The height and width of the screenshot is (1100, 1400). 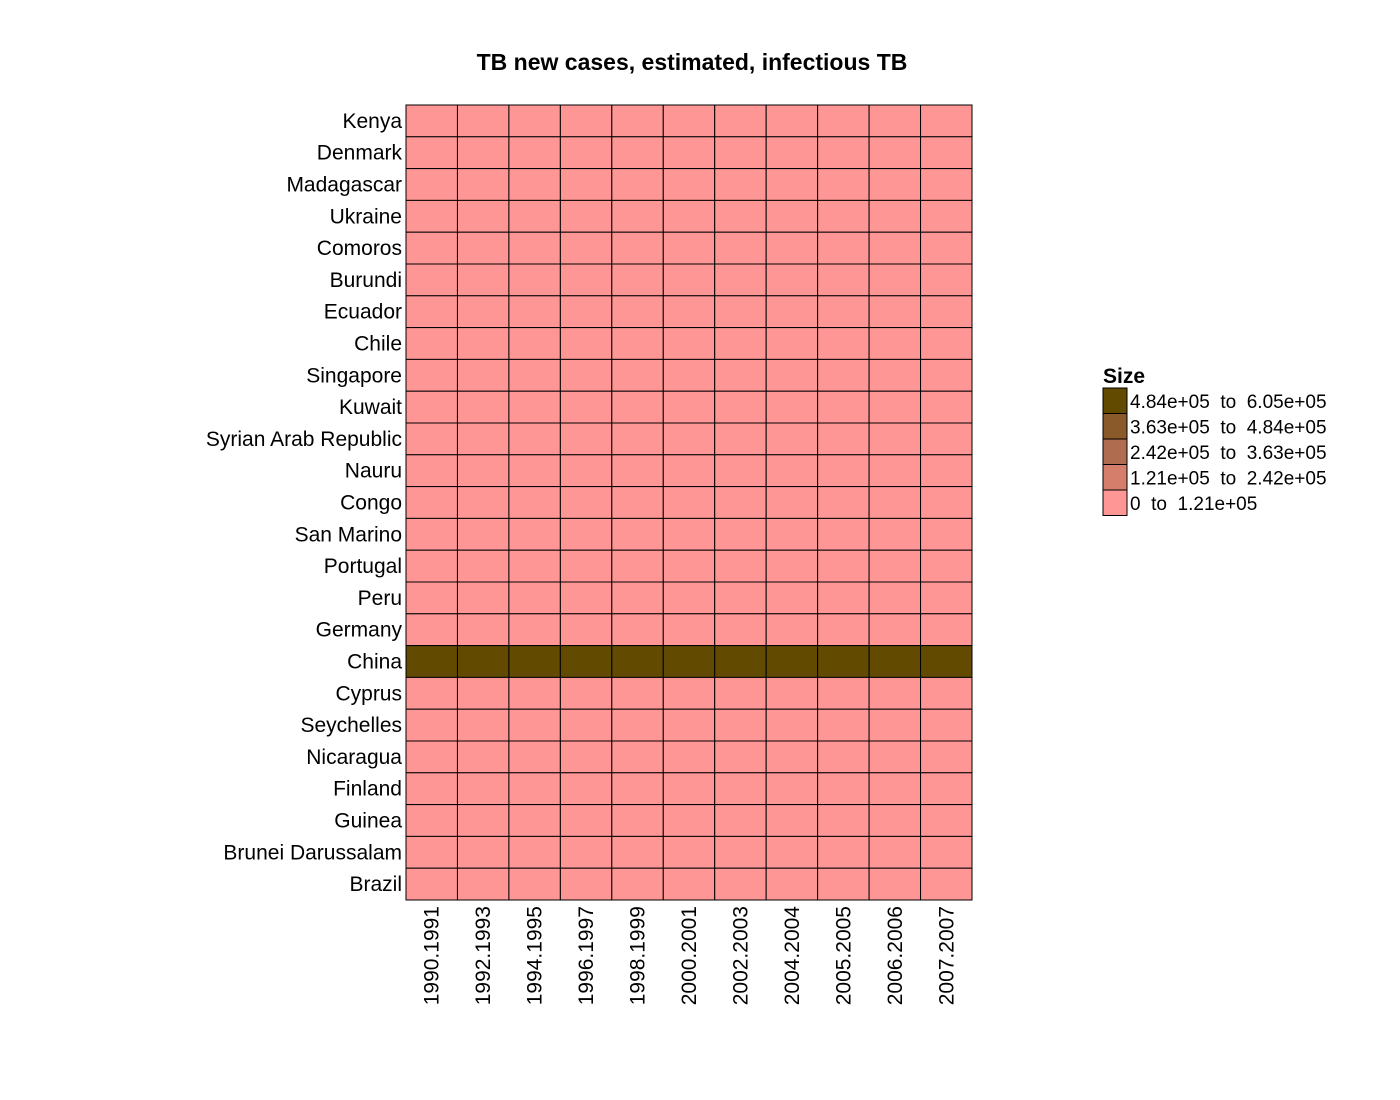 I want to click on row-label: Seychelles, so click(x=351, y=725).